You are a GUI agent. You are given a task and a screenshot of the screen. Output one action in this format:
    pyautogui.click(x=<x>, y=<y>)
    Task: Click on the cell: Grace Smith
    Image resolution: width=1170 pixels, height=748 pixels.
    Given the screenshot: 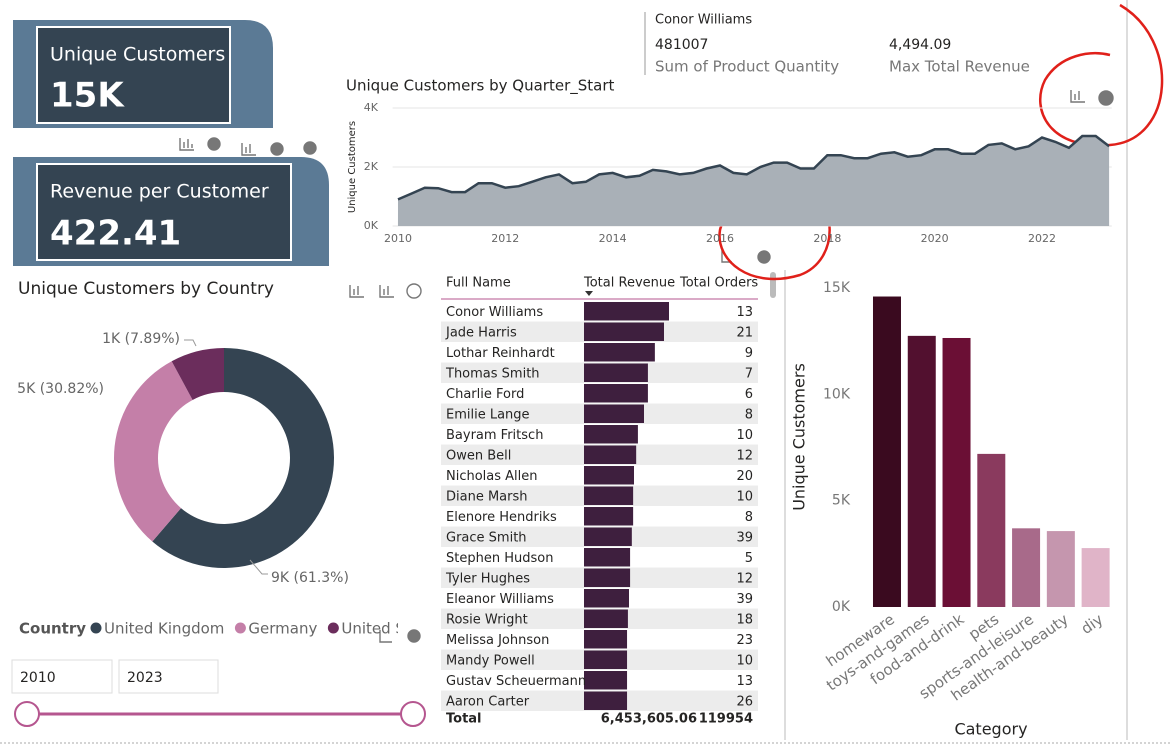 What is the action you would take?
    pyautogui.click(x=486, y=537)
    